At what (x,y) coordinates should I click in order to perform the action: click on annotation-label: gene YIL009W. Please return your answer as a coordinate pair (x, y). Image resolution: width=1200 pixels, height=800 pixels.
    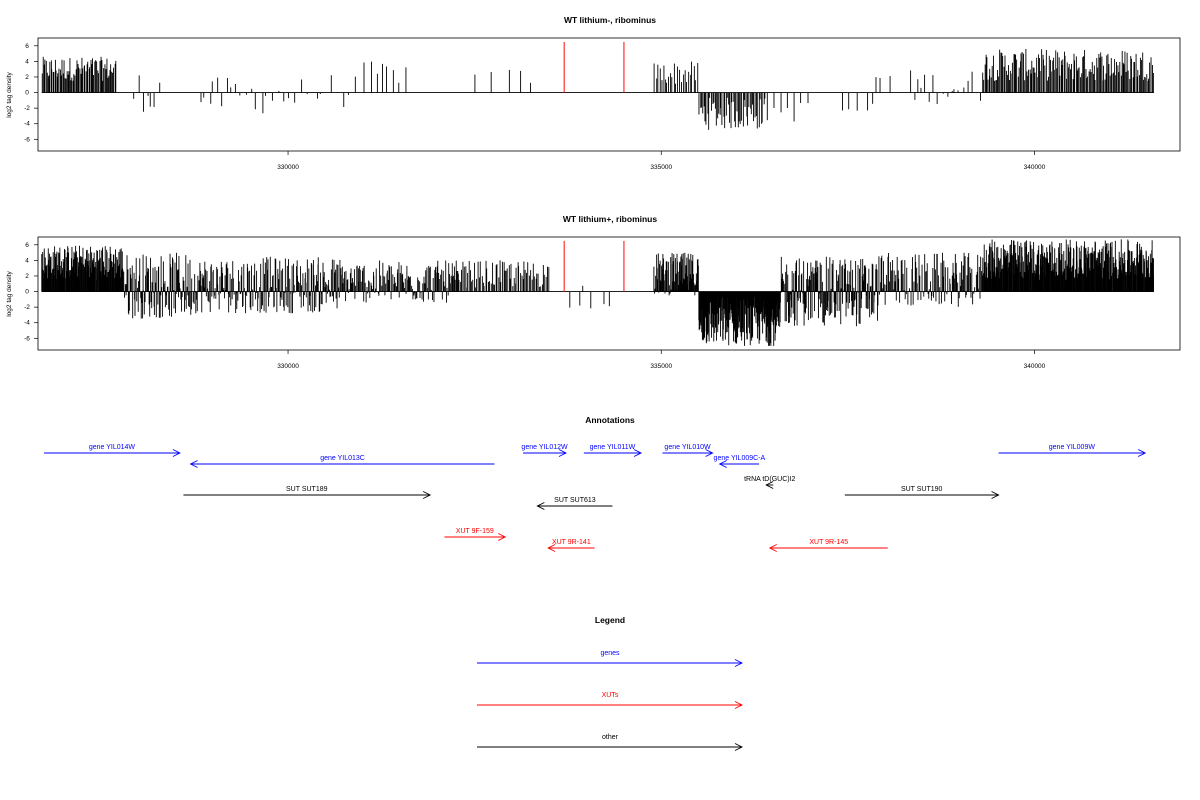
    Looking at the image, I should click on (1072, 447).